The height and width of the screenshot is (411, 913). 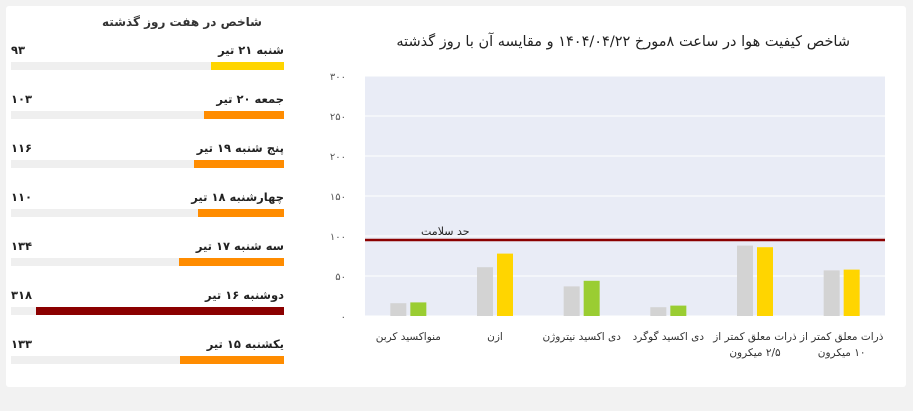 I want to click on day-label: جمعه ۲۰ تیر, so click(x=250, y=99).